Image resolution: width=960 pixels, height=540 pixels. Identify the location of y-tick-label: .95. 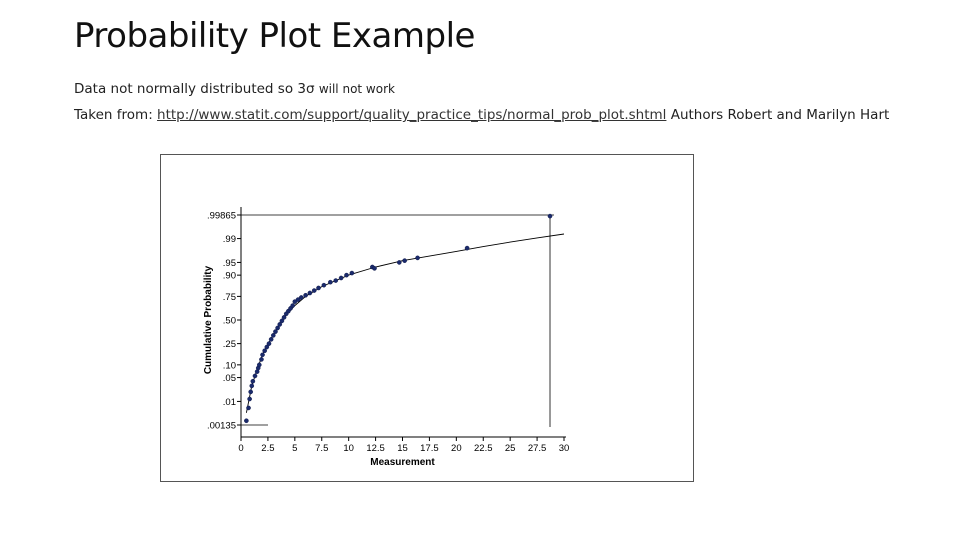
(229, 263).